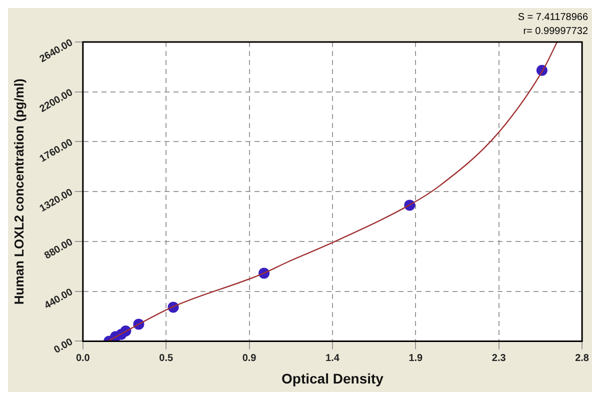 The width and height of the screenshot is (600, 400). What do you see at coordinates (166, 358) in the screenshot?
I see `x-tick-label: 0.5` at bounding box center [166, 358].